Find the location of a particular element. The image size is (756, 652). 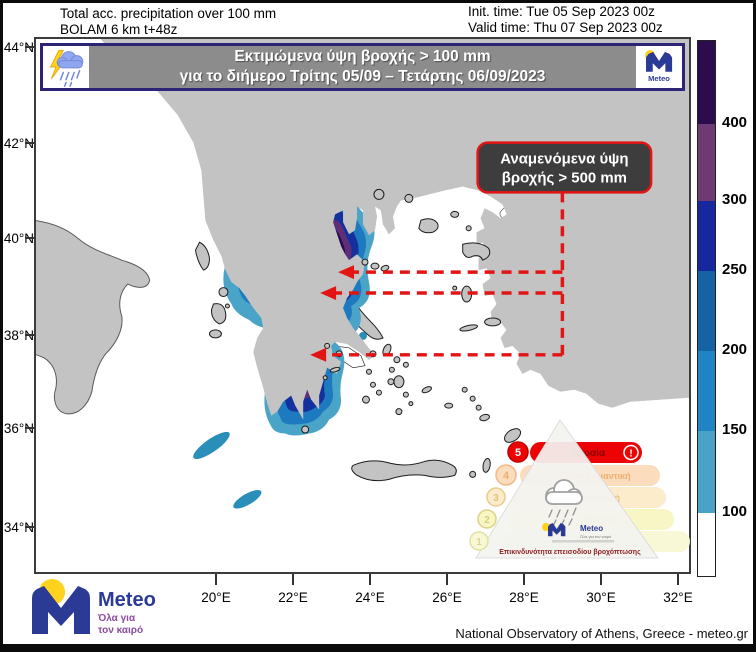

valid-time: Valid time: Thu 07 Sep 2023 00z is located at coordinates (565, 28).